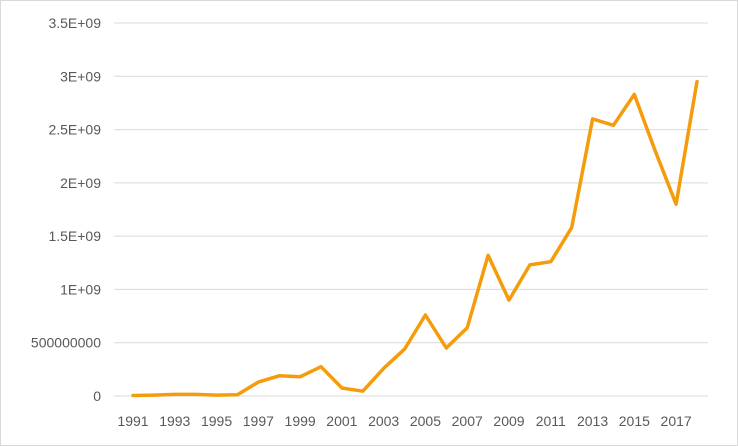  What do you see at coordinates (592, 421) in the screenshot?
I see `x-tick-label: 2013` at bounding box center [592, 421].